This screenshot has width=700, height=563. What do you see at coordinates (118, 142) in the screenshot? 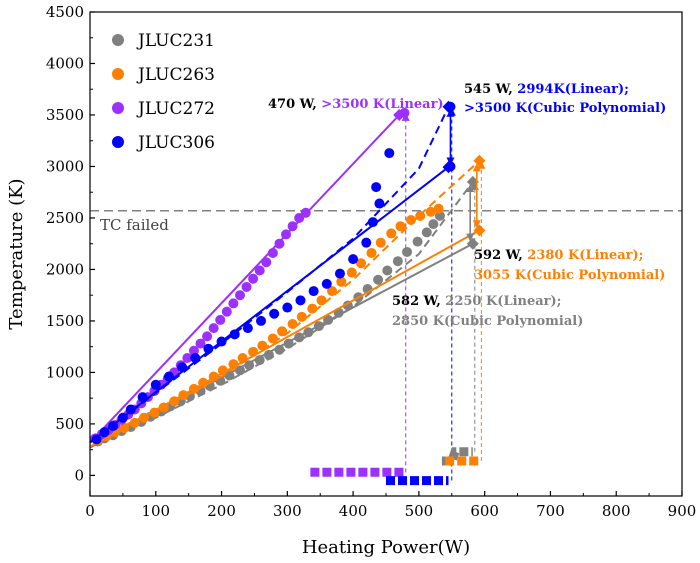
I see `legend-marker-jluc306` at bounding box center [118, 142].